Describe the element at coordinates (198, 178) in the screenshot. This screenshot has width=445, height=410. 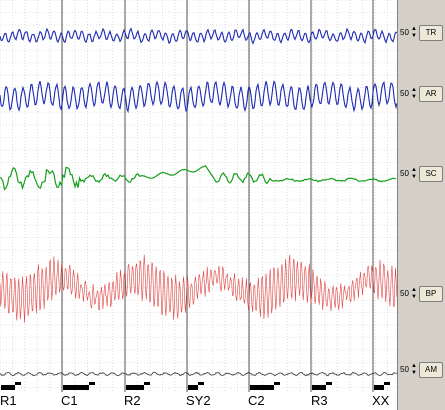
I see `waveform-sc` at that location.